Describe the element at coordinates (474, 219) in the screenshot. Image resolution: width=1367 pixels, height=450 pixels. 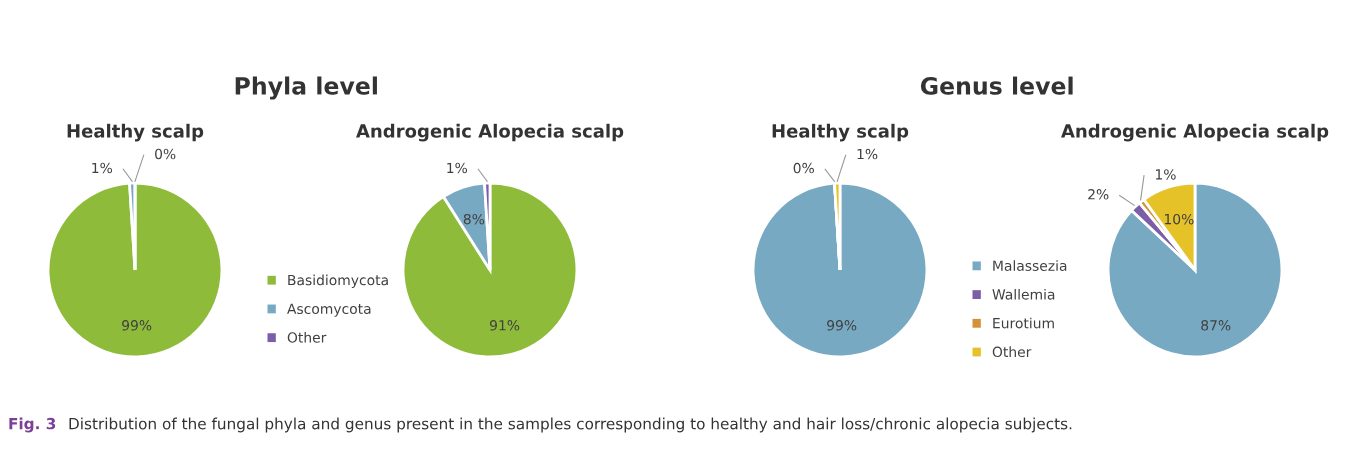
I see `data-label: 8%` at that location.